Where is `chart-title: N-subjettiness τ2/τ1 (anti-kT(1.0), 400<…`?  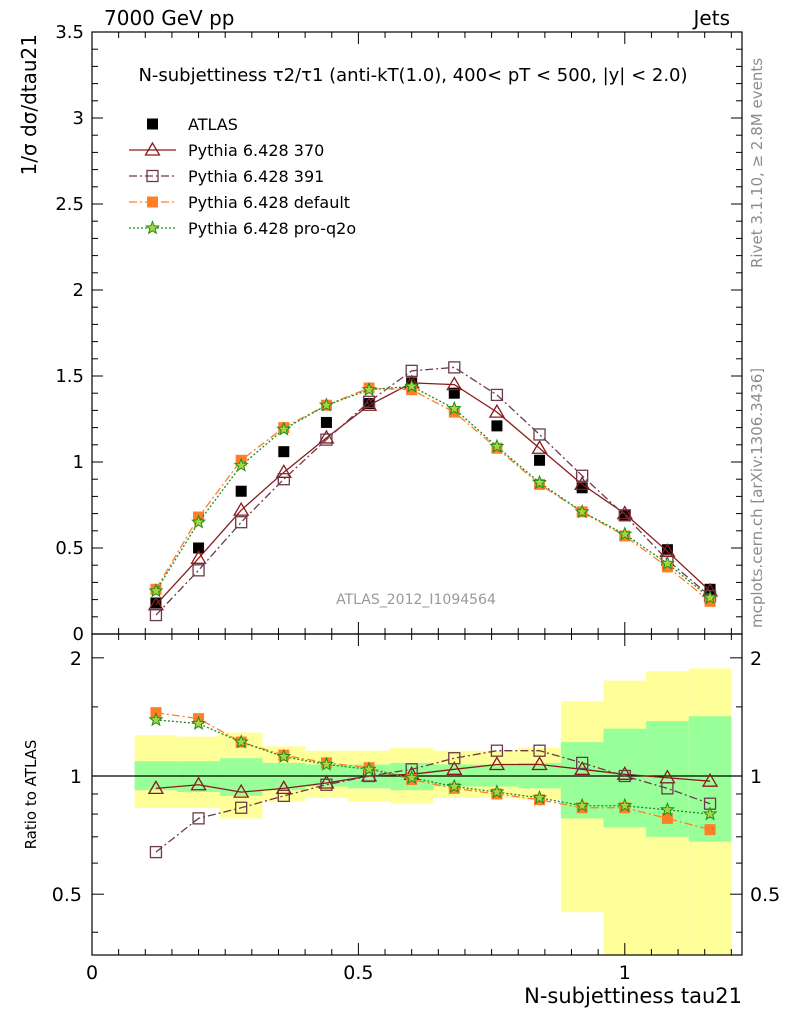
chart-title: N-subjettiness τ2/τ1 (anti-kT(1.0), 400<… is located at coordinates (412, 75).